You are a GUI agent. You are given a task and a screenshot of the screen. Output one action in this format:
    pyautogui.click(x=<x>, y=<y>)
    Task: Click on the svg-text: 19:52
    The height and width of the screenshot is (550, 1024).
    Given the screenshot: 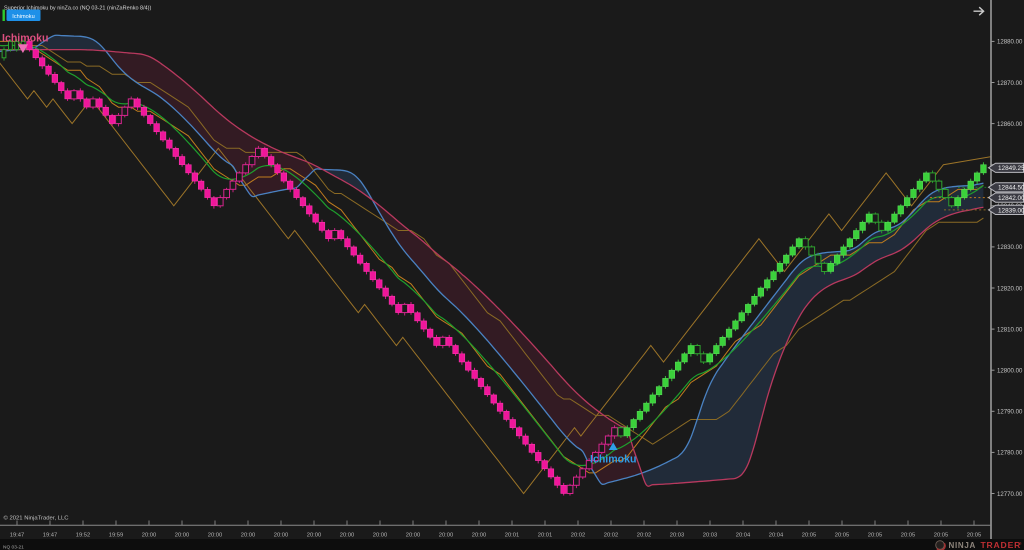 What is the action you would take?
    pyautogui.click(x=83, y=536)
    